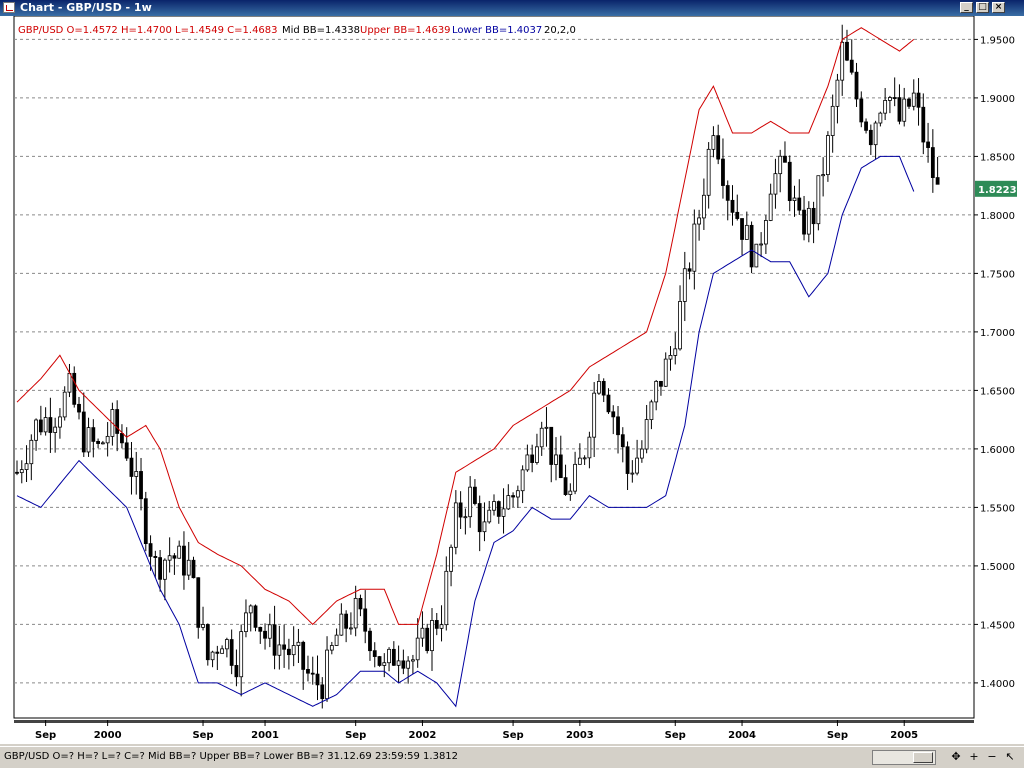  I want to click on scroll-thumb, so click(923, 757).